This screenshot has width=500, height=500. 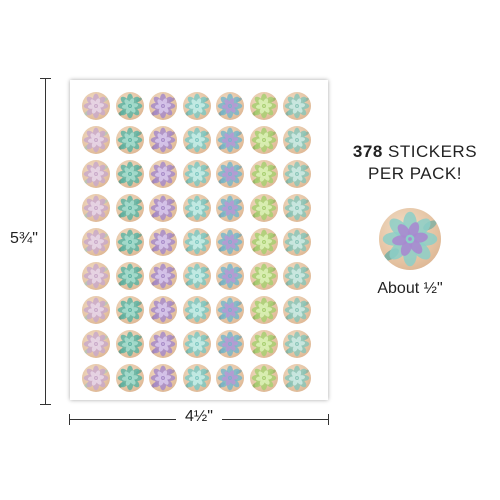 I want to click on sticker-r1-c1, so click(x=96, y=106).